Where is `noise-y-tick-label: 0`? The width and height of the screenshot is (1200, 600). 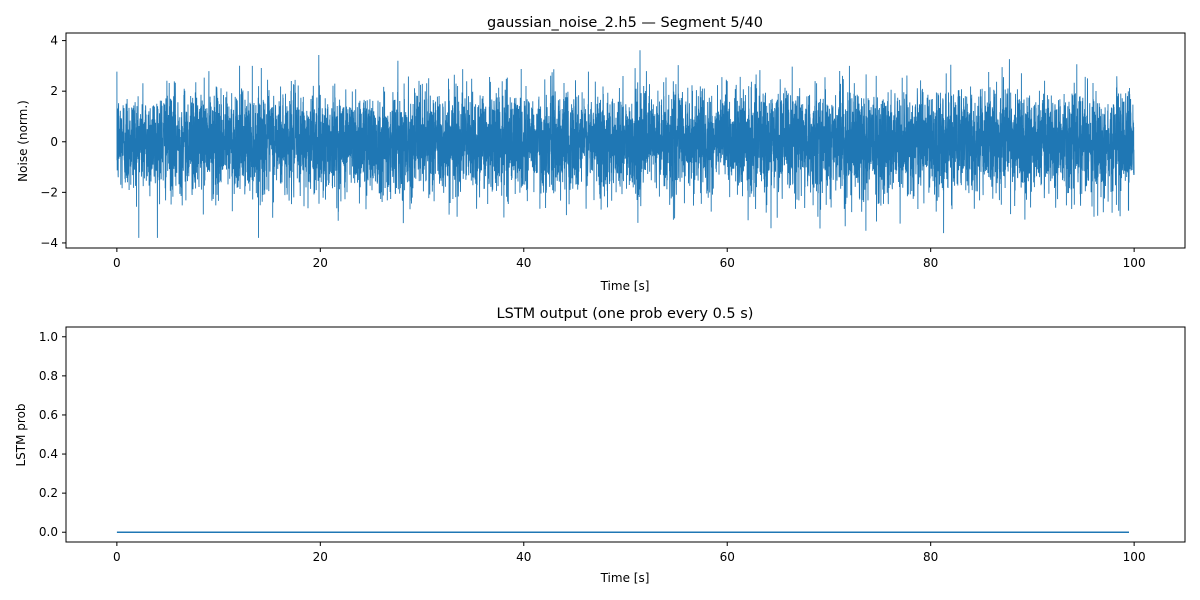
noise-y-tick-label: 0 is located at coordinates (54, 142).